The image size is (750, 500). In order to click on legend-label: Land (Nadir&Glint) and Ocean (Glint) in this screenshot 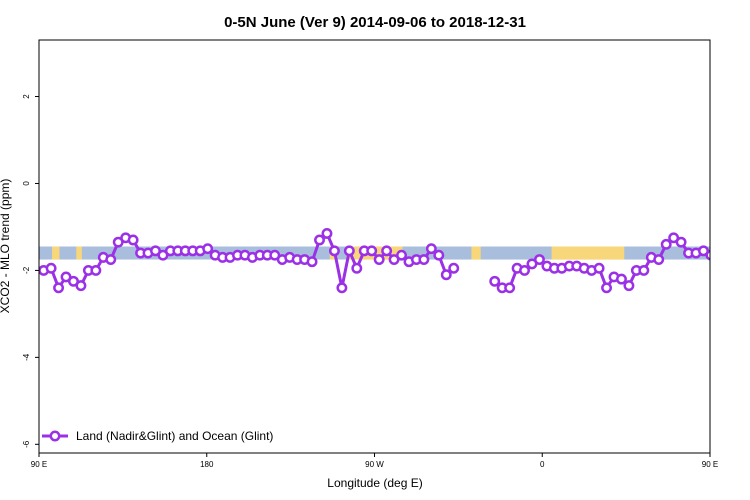, I will do `click(174, 436)`.